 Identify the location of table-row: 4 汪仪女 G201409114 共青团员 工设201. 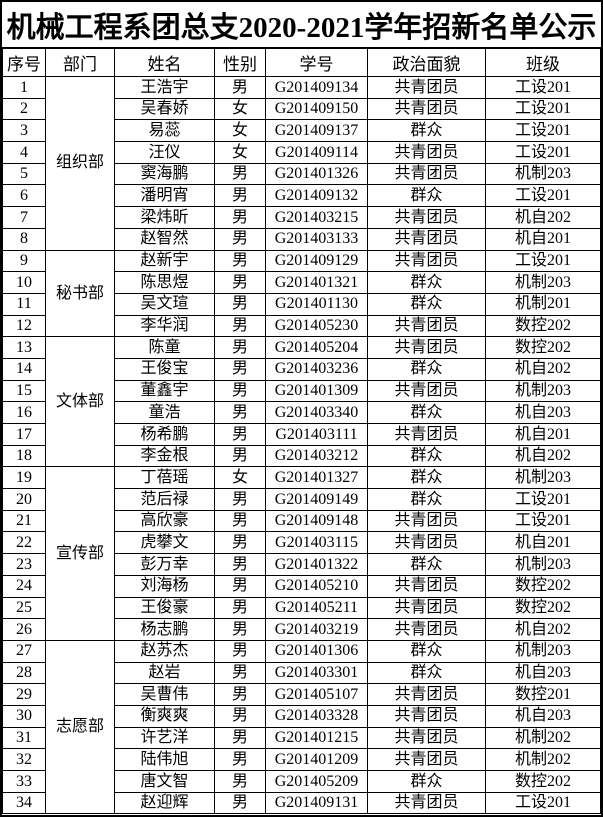
(301, 152).